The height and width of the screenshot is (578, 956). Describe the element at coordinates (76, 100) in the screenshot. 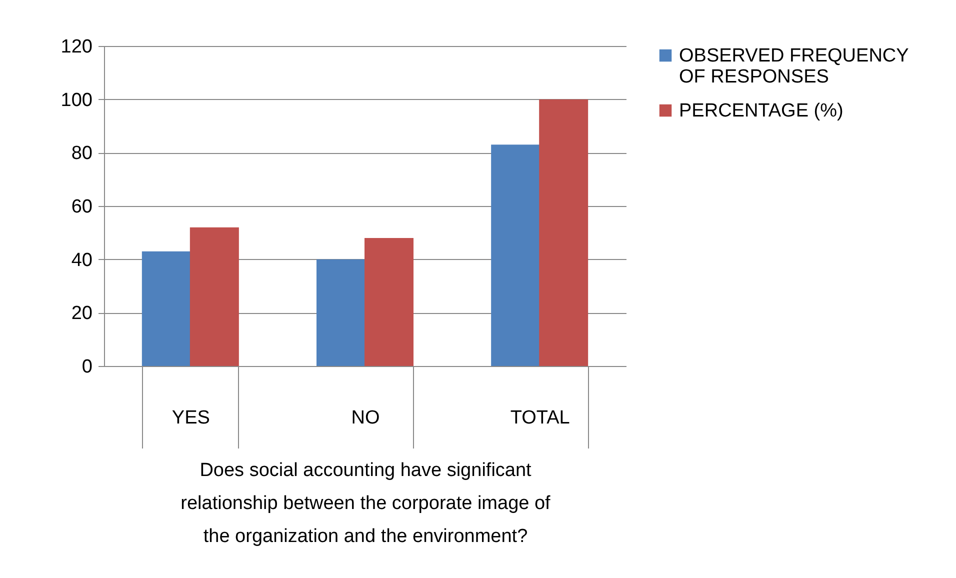

I see `y-tick-label: 100` at that location.